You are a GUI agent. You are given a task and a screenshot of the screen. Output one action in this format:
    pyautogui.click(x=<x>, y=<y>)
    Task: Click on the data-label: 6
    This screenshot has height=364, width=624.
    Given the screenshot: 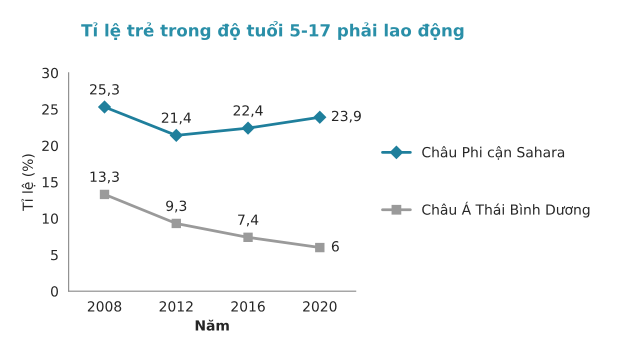 What is the action you would take?
    pyautogui.click(x=335, y=246)
    